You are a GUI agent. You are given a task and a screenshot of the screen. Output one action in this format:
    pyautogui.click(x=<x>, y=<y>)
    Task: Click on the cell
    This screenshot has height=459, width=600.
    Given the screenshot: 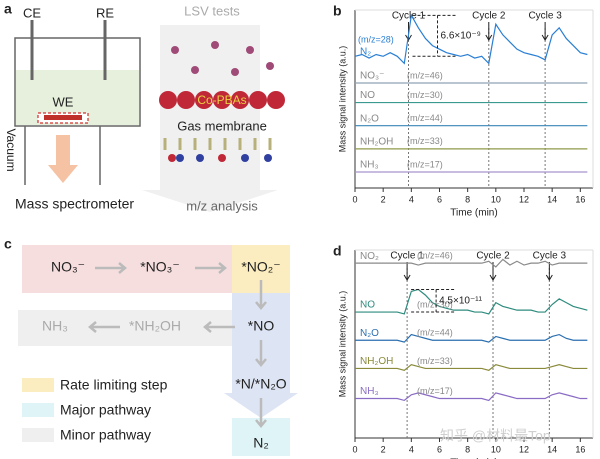 What is the action you would take?
    pyautogui.click(x=77, y=82)
    